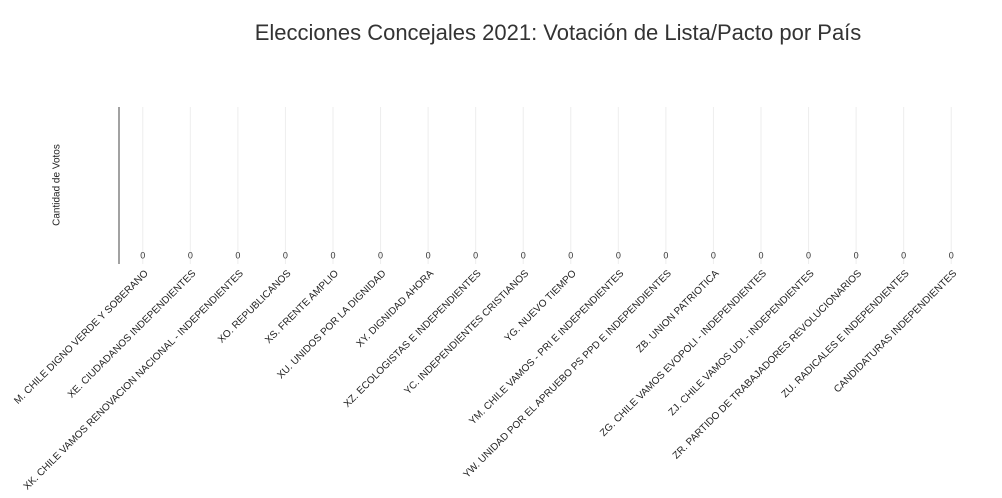 Image resolution: width=1002 pixels, height=498 pixels. What do you see at coordinates (396, 309) in the screenshot?
I see `x-tick-label: XY. DIGNIDAD AHORA` at bounding box center [396, 309].